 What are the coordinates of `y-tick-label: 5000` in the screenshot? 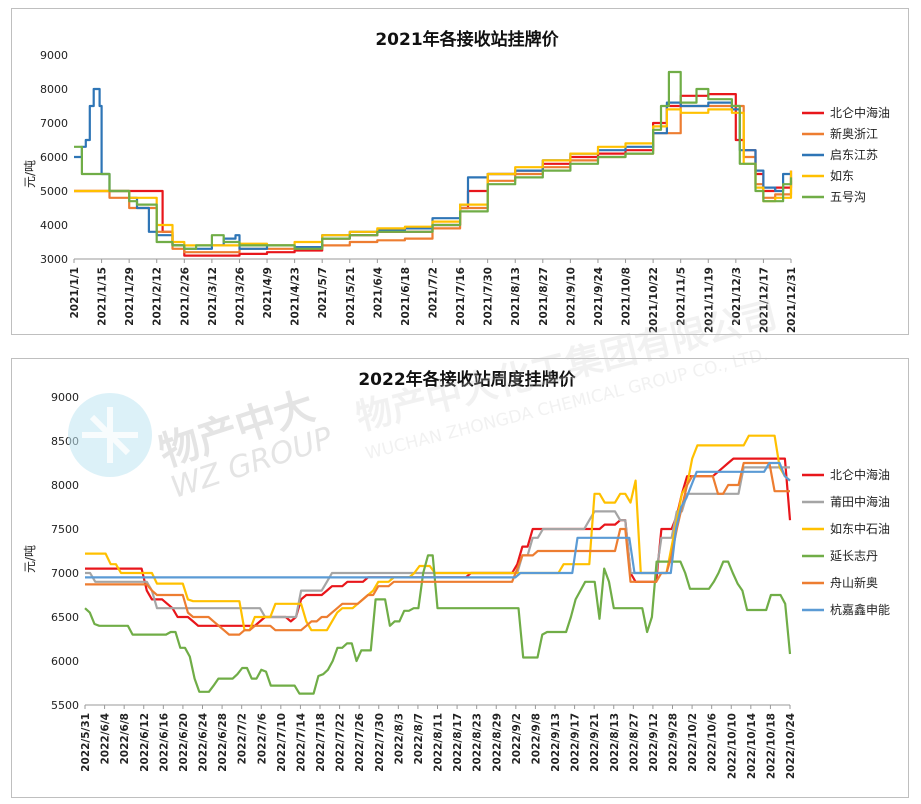 It's located at (54, 191).